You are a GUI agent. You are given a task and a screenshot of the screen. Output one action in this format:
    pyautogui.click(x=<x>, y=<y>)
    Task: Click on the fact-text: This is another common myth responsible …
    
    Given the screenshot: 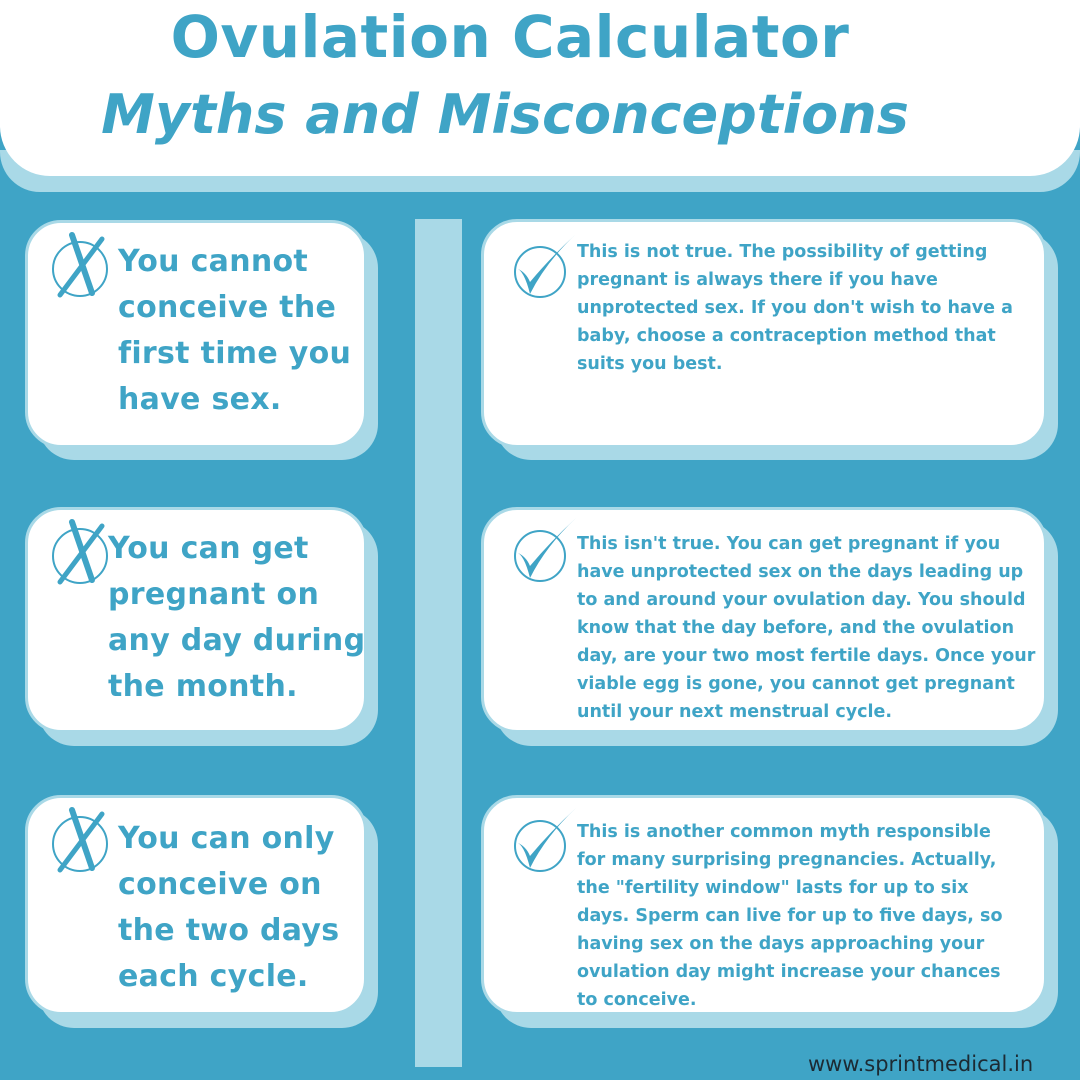 What is the action you would take?
    pyautogui.click(x=790, y=916)
    